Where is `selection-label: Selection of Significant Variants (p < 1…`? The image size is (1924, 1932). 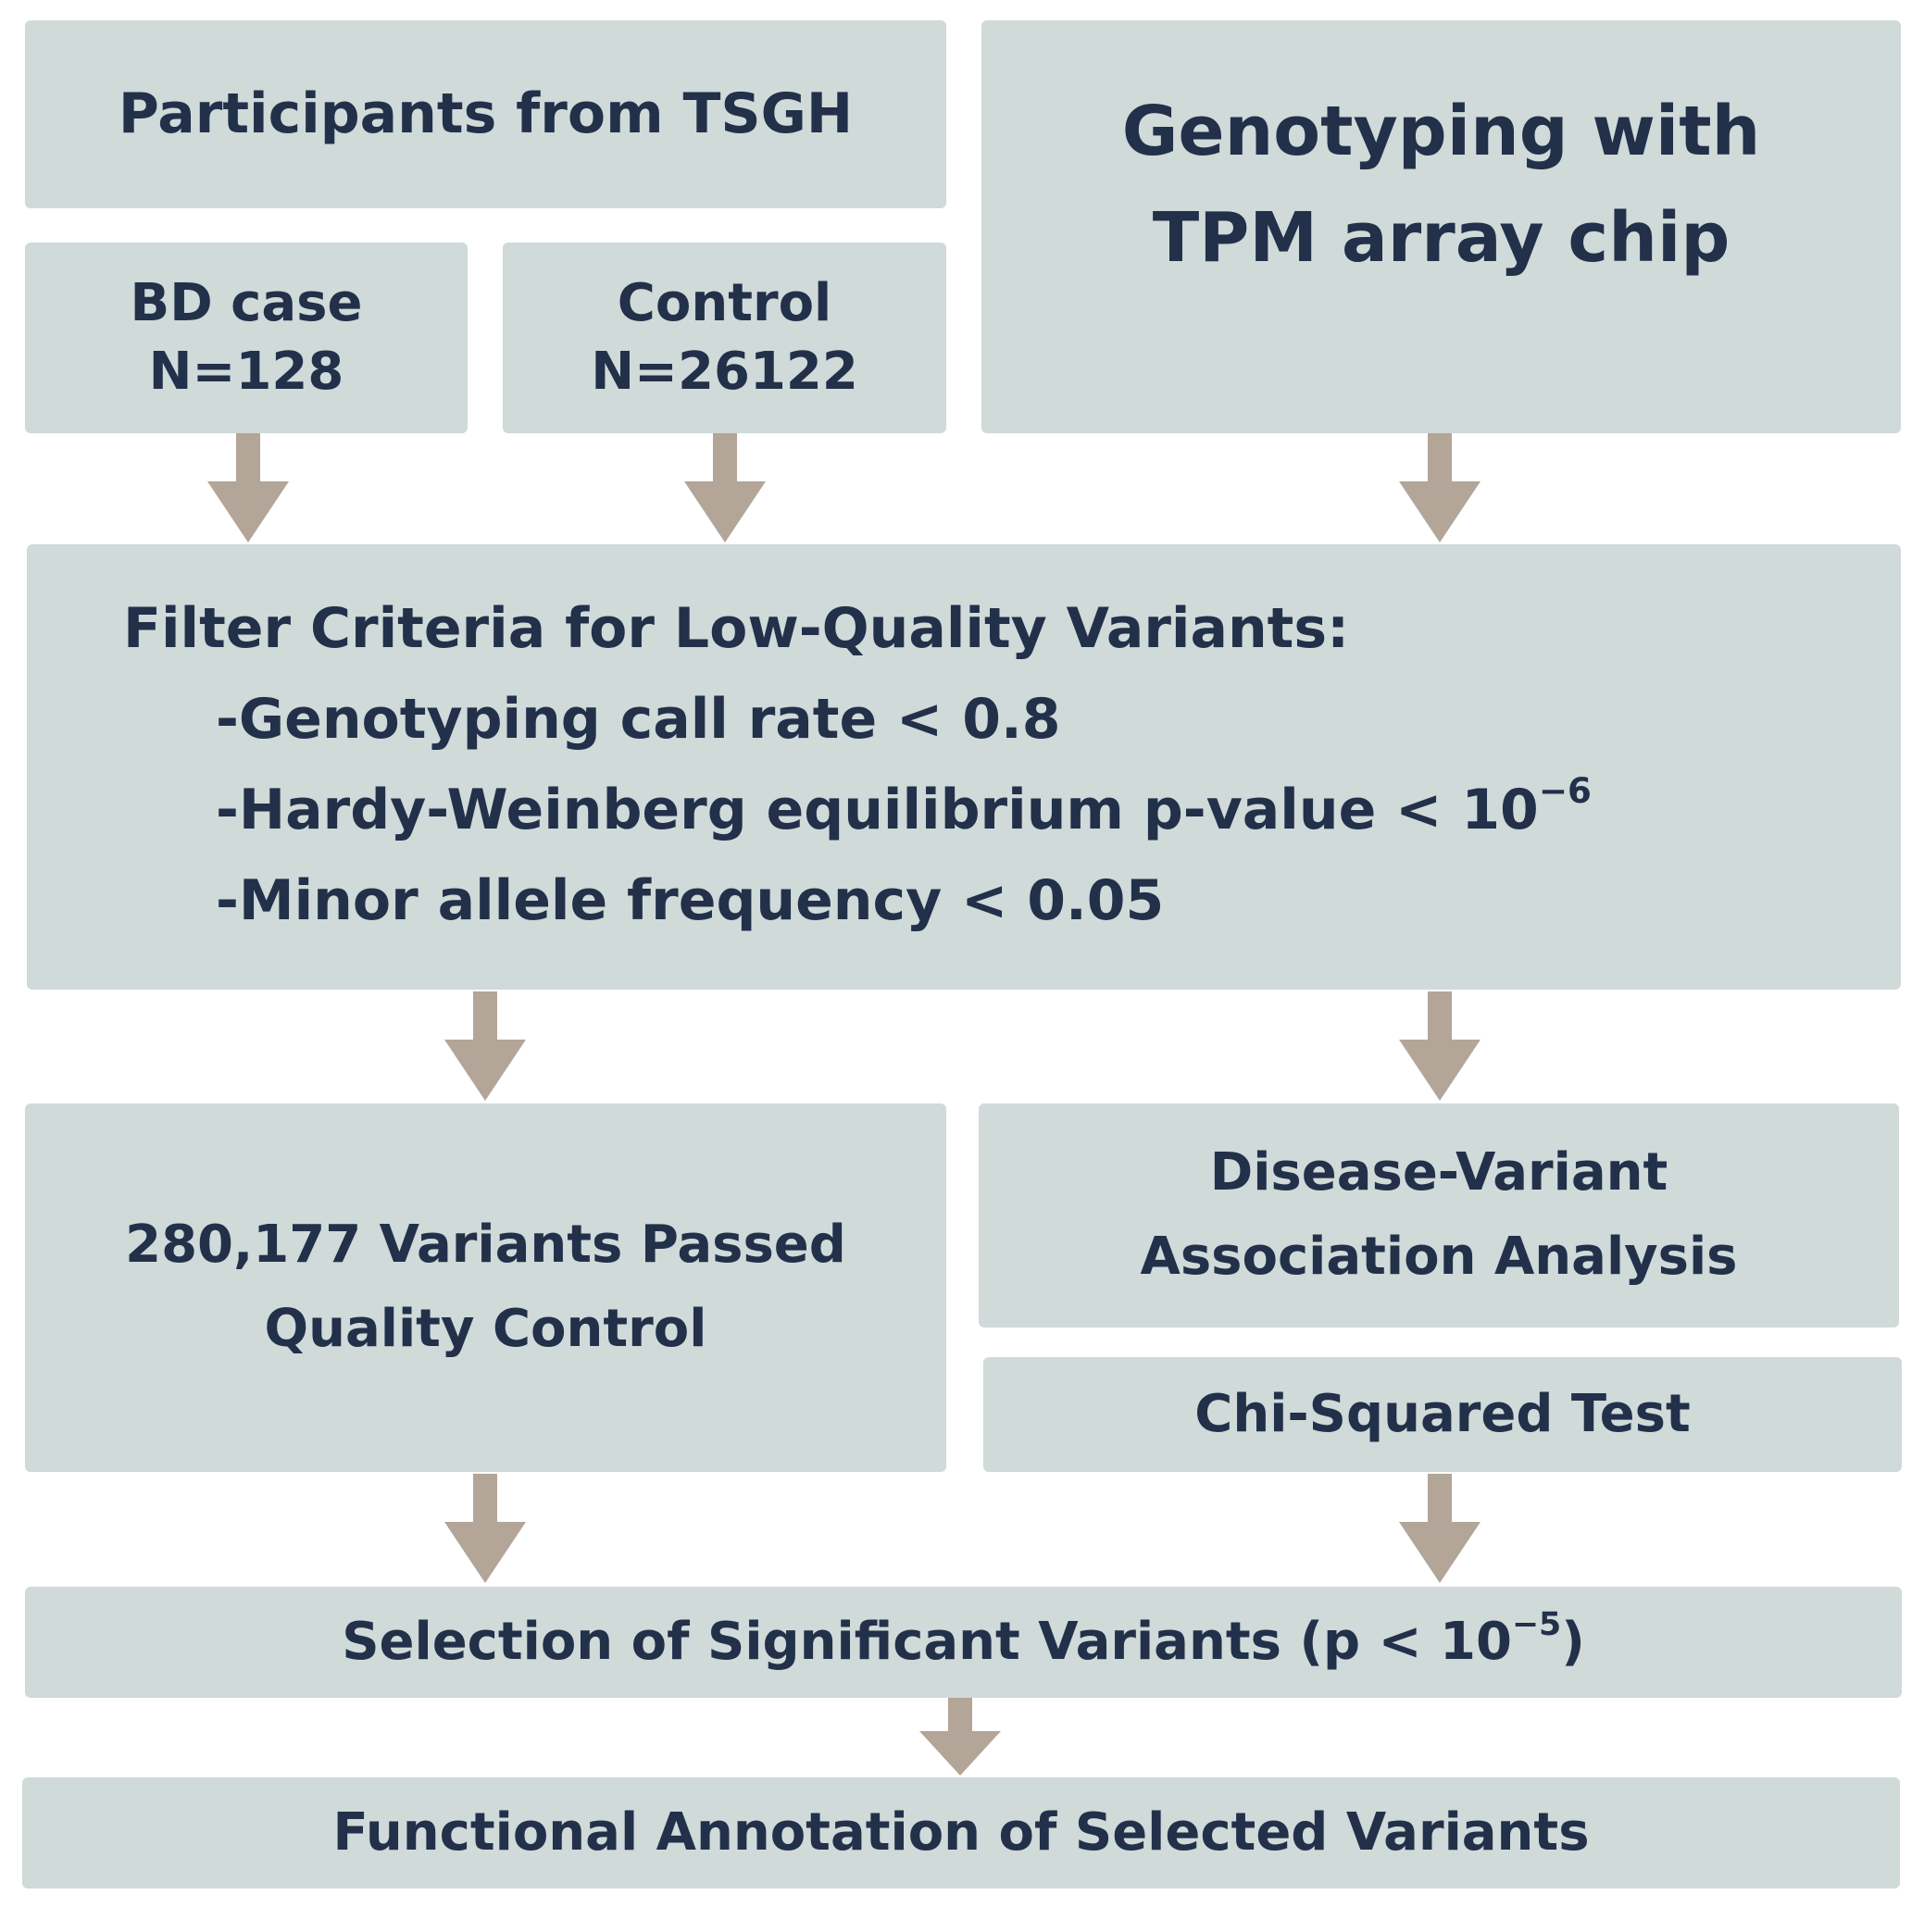
selection-label: Selection of Significant Variants (p < 1… is located at coordinates (964, 1642).